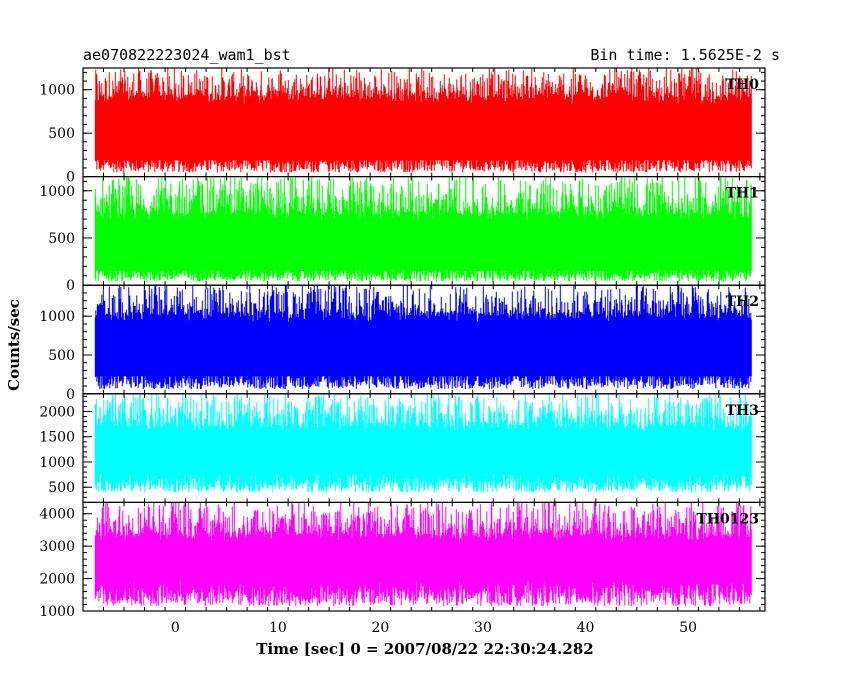 Image resolution: width=850 pixels, height=680 pixels. I want to click on chart-title: ae070822223024_wam1_bst, so click(187, 55).